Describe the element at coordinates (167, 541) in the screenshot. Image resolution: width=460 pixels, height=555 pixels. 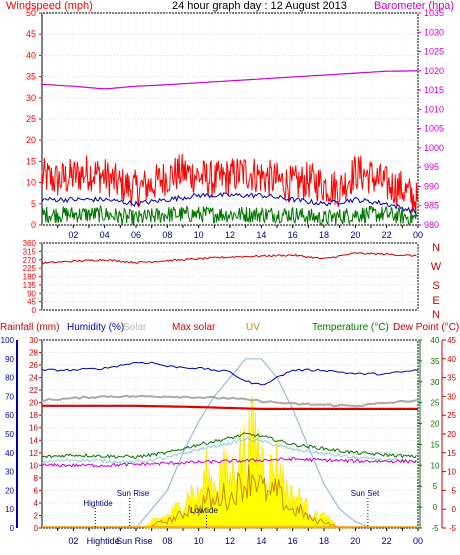
I see `rain-x-tick-label: 08` at that location.